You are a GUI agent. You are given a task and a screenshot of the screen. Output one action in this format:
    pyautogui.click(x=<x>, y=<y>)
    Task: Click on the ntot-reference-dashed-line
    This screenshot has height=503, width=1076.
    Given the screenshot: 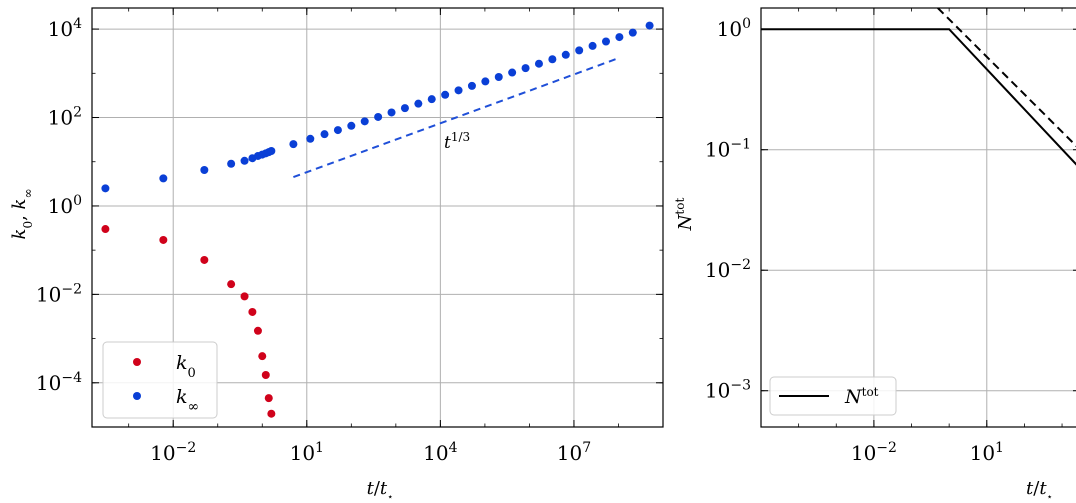 What is the action you would take?
    pyautogui.click(x=1006, y=78)
    